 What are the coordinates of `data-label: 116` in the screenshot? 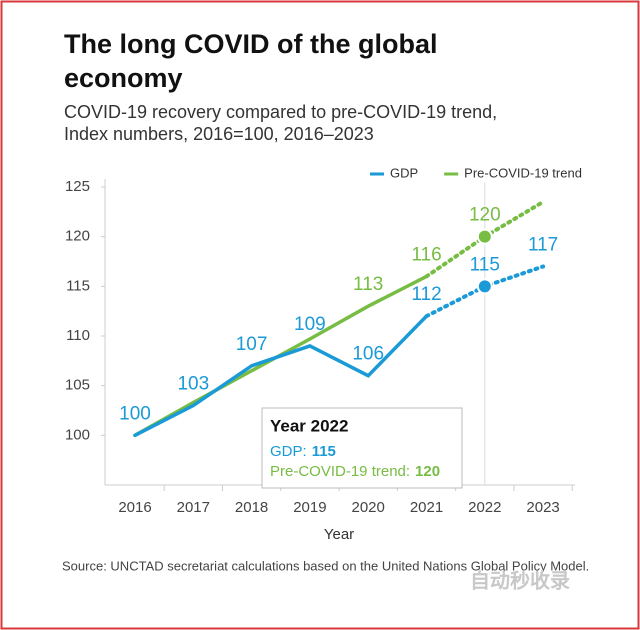 It's located at (426, 254).